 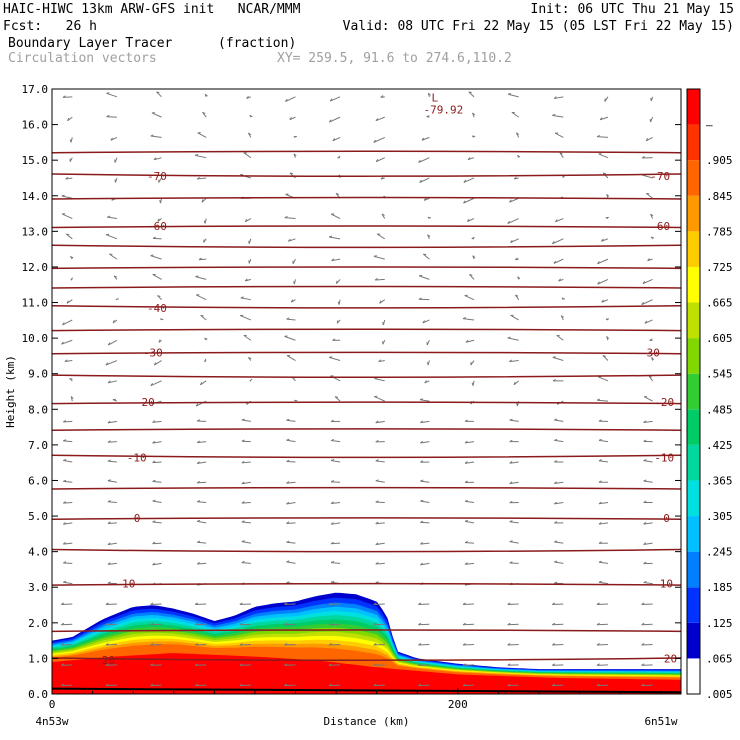 What do you see at coordinates (444, 110) in the screenshot?
I see `low-marker-value: -79.92` at bounding box center [444, 110].